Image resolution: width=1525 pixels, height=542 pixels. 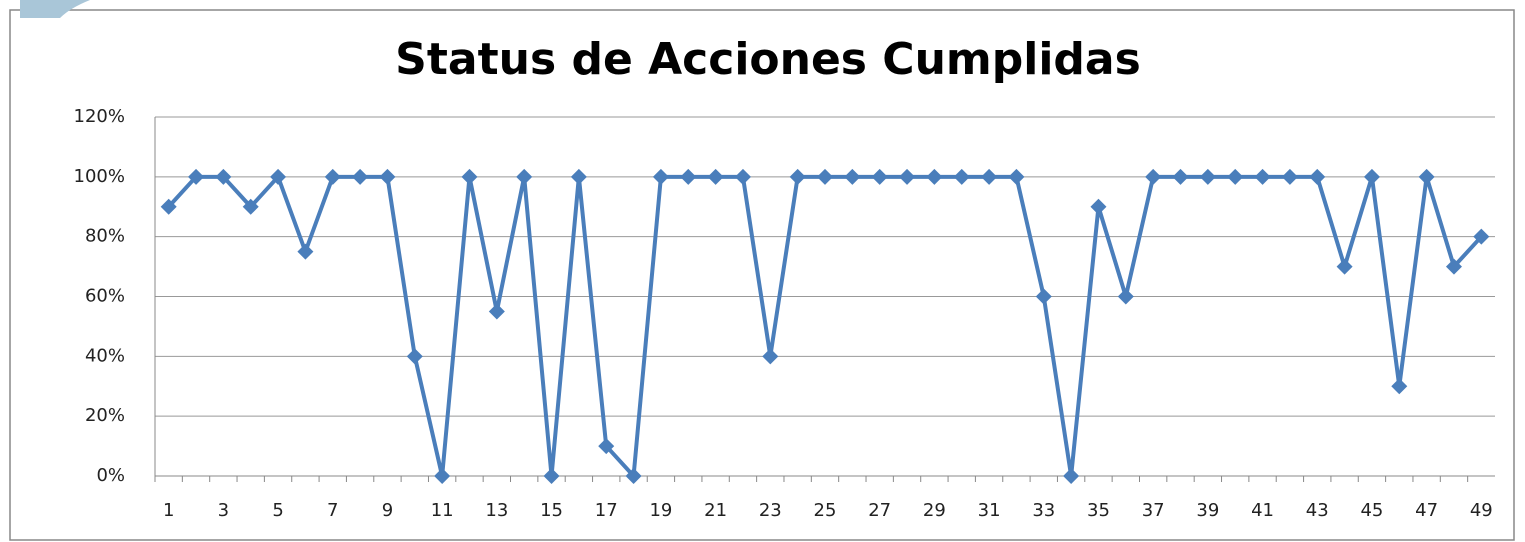 What do you see at coordinates (934, 510) in the screenshot?
I see `x-tick-label: 29` at bounding box center [934, 510].